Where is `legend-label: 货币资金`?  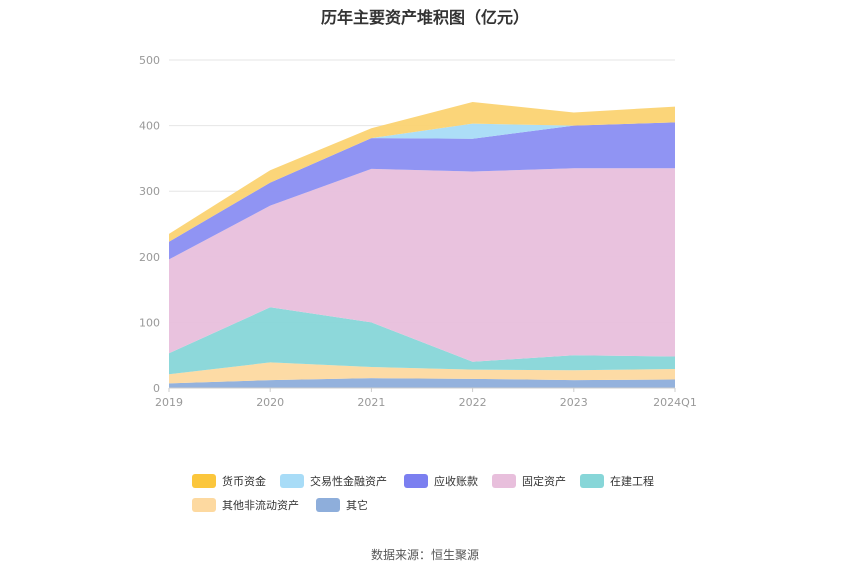
legend-label: 货币资金 is located at coordinates (244, 481).